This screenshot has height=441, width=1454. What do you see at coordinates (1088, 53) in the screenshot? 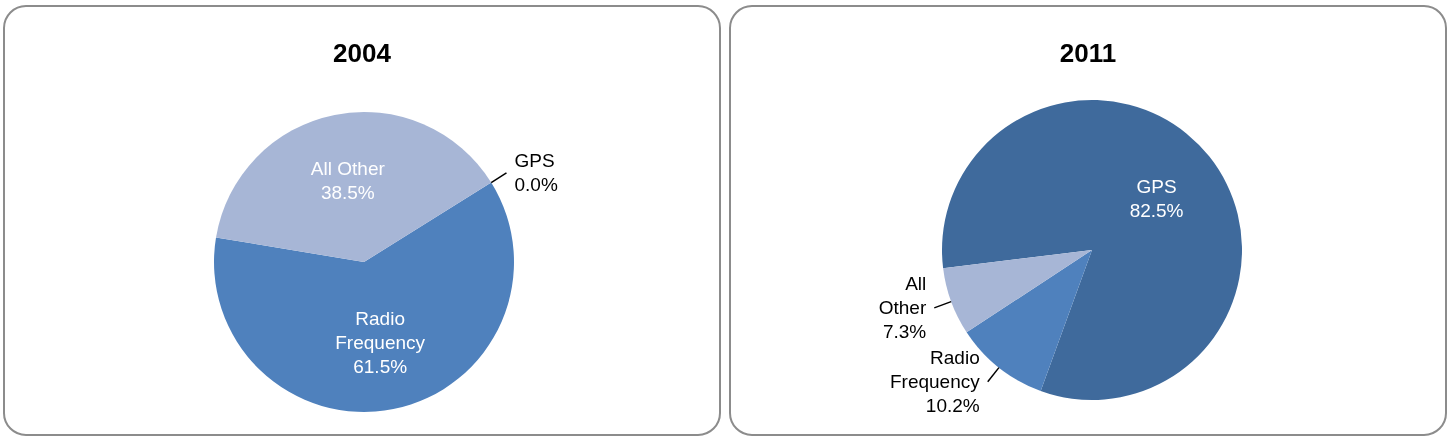
I see `chart-title: 2011` at bounding box center [1088, 53].